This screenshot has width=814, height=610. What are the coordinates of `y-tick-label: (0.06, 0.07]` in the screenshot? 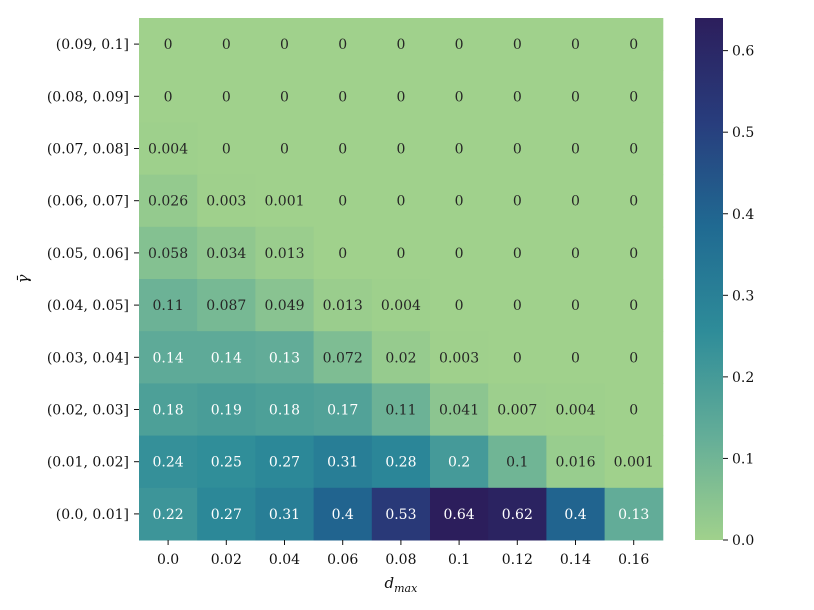 It's located at (88, 202).